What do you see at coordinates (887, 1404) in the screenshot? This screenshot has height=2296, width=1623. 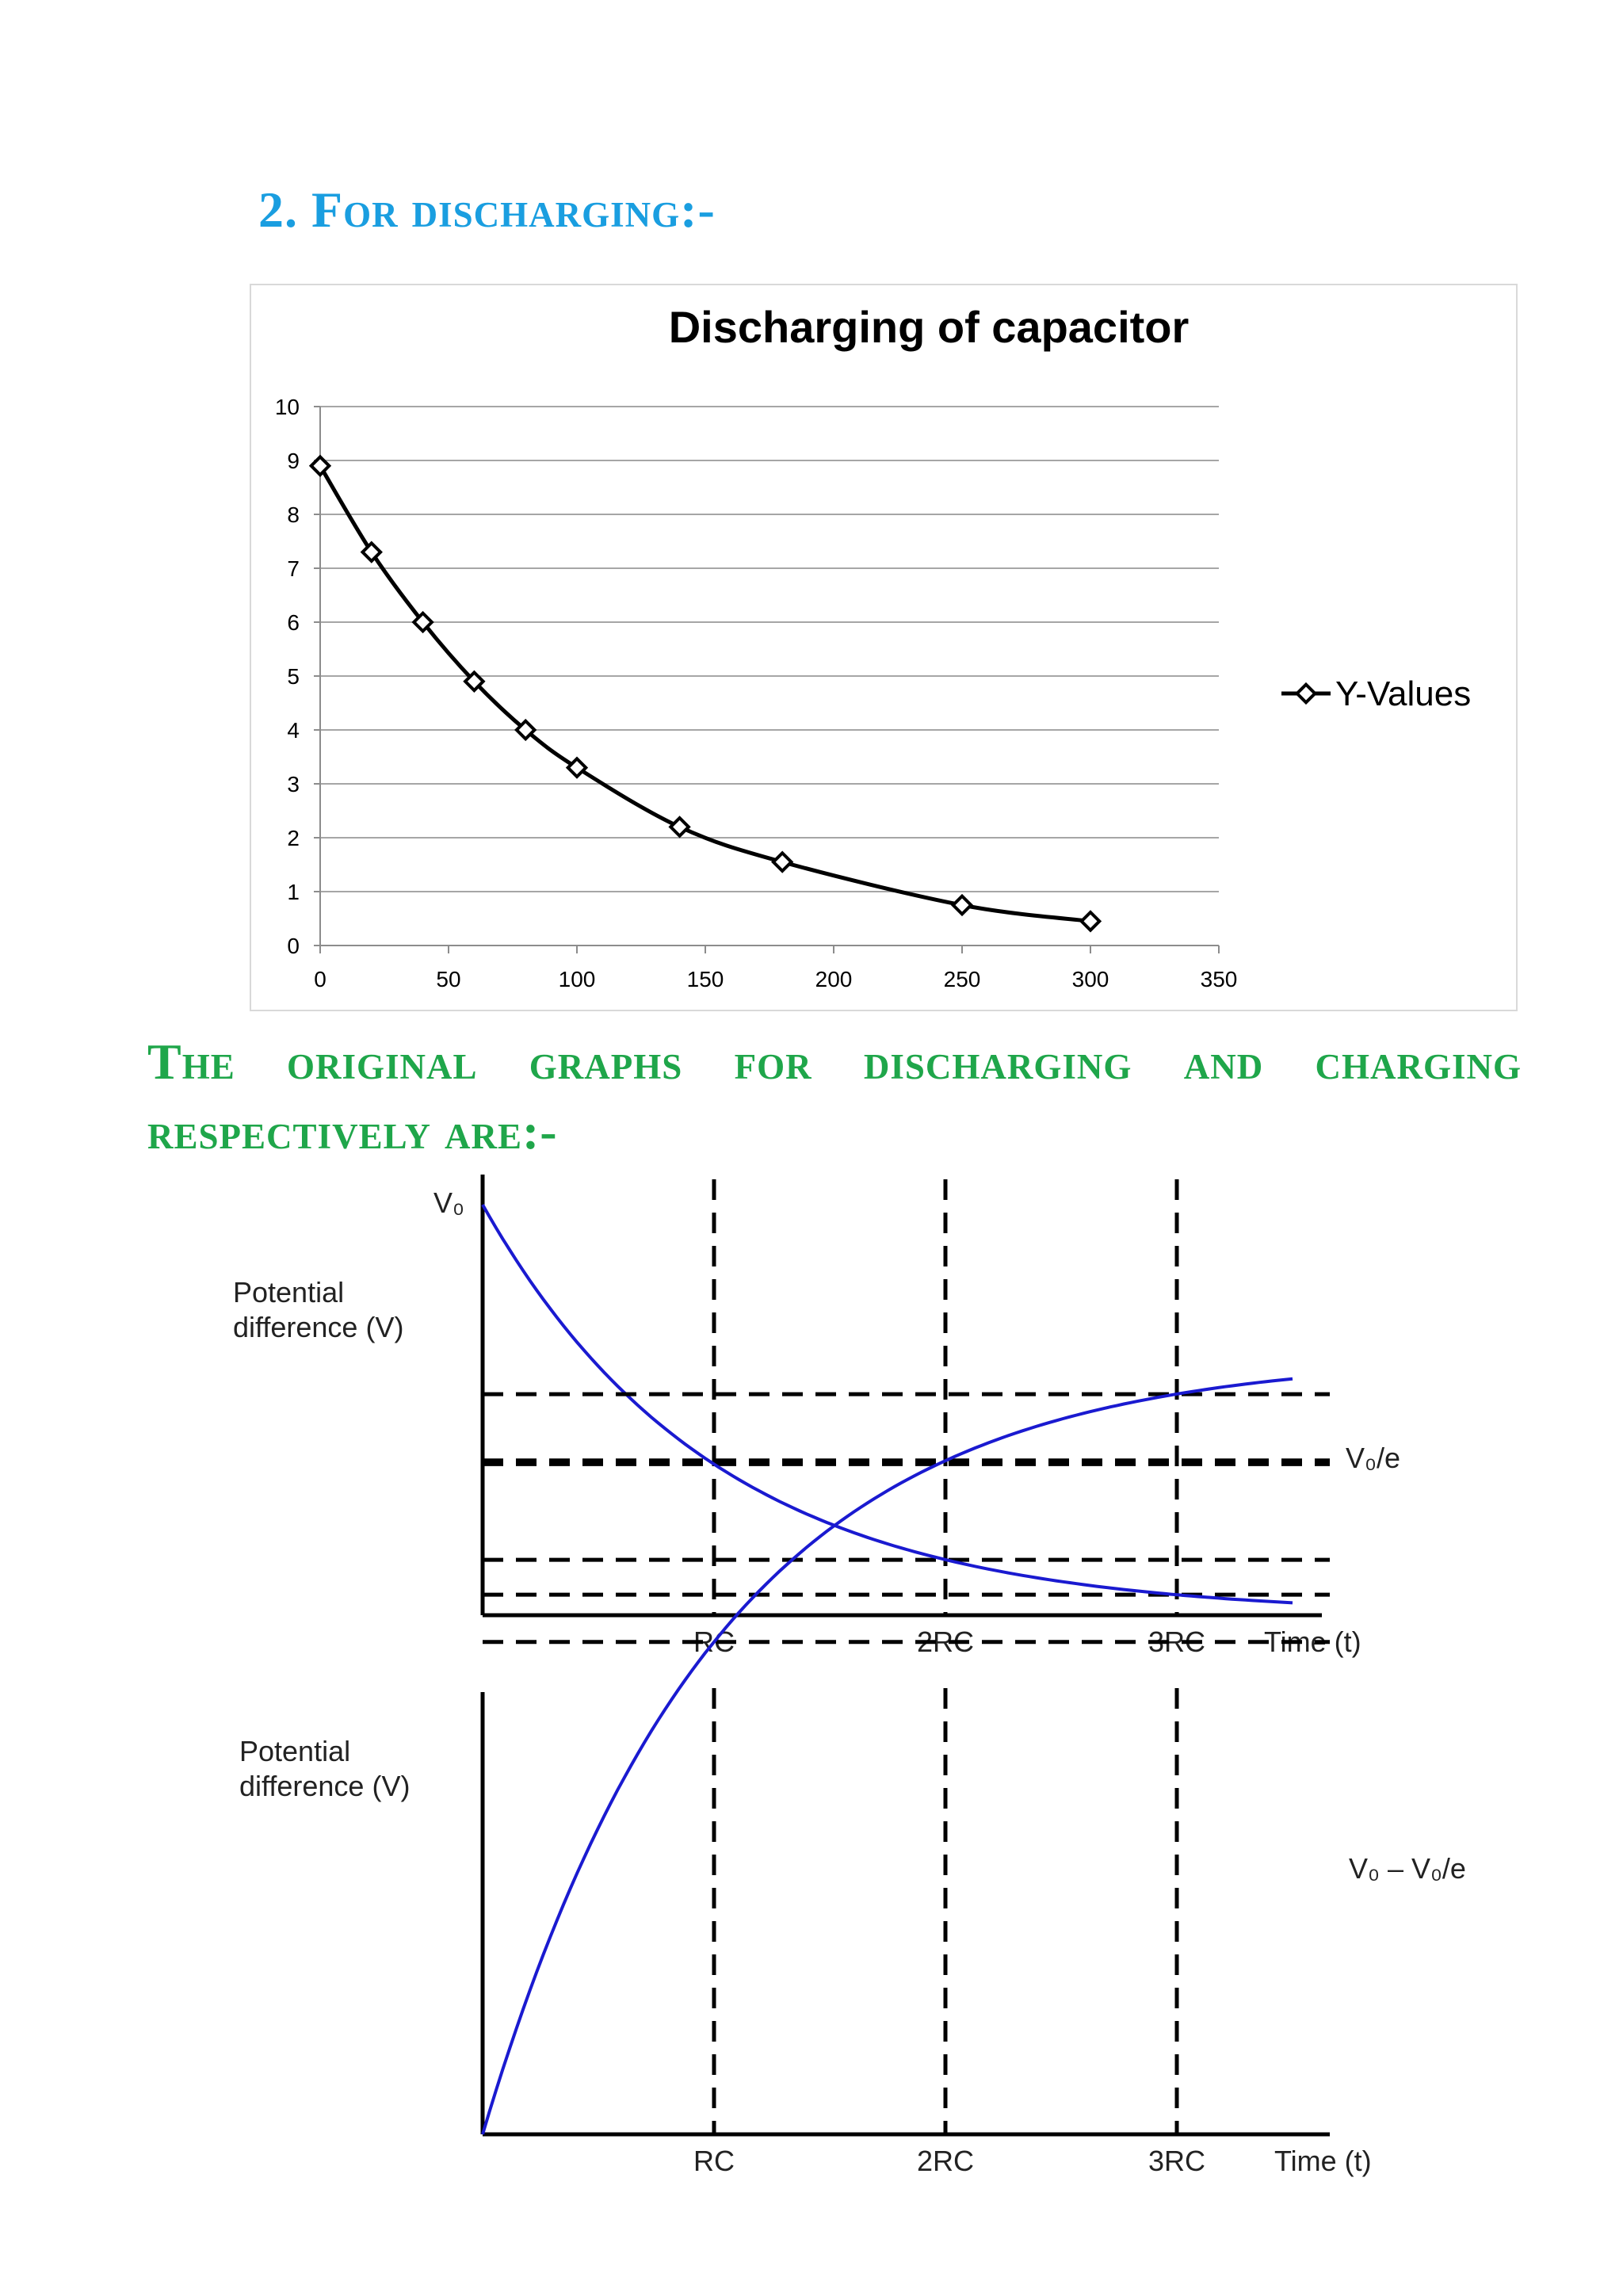 I see `voltage-curve` at bounding box center [887, 1404].